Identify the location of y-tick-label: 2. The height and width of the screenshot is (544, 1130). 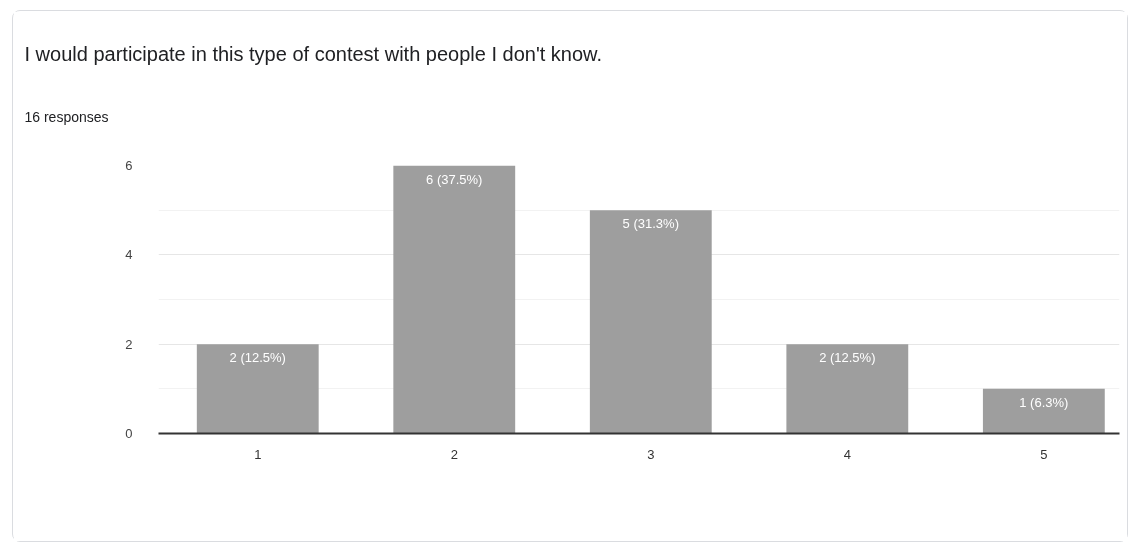
(129, 344).